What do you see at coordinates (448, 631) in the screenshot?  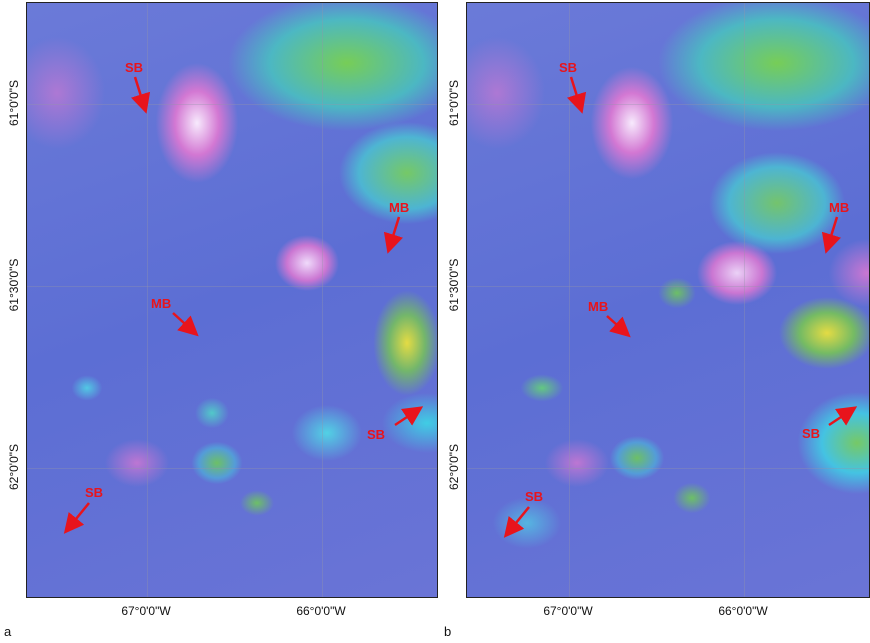 I see `panel-label-b: b` at bounding box center [448, 631].